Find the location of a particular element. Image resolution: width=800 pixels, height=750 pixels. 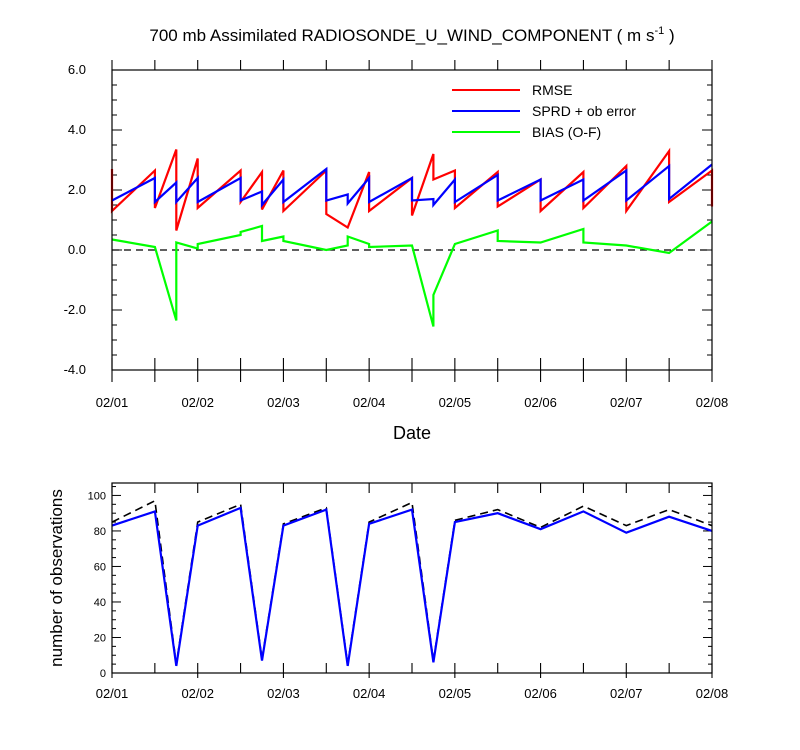

chart-title-end: ) is located at coordinates (669, 35).